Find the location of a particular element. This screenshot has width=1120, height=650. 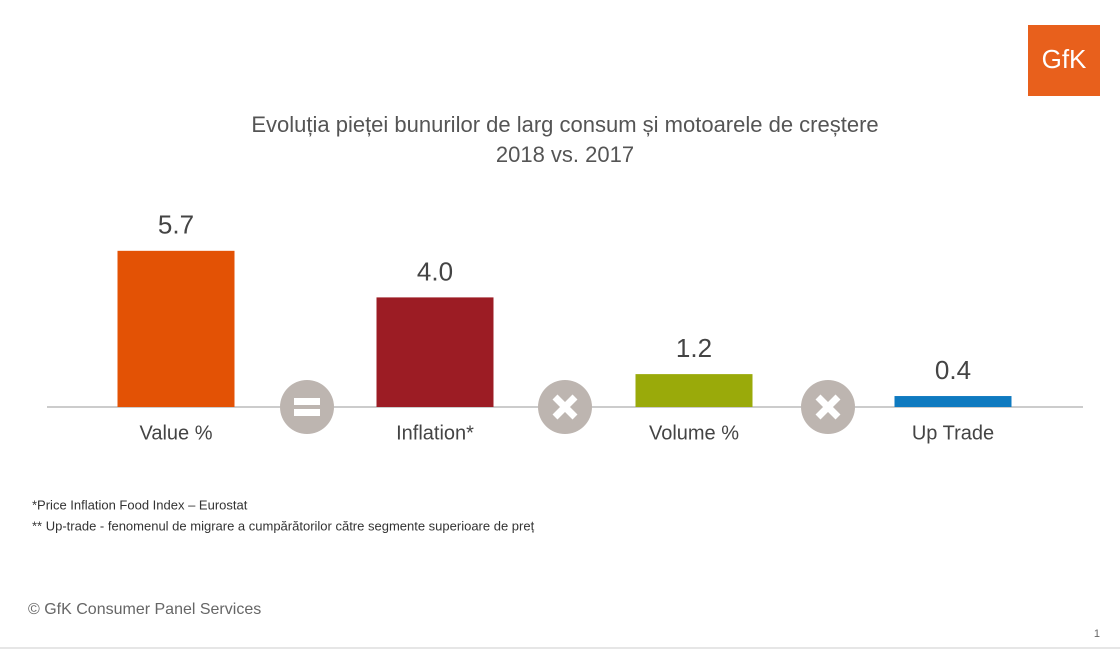

source: © GfK Consumer Panel Services is located at coordinates (144, 609).